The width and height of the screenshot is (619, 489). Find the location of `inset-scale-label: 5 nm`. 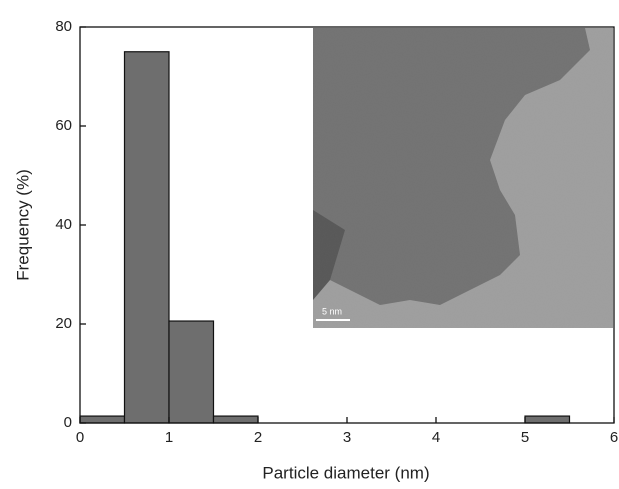

inset-scale-label: 5 nm is located at coordinates (332, 311).